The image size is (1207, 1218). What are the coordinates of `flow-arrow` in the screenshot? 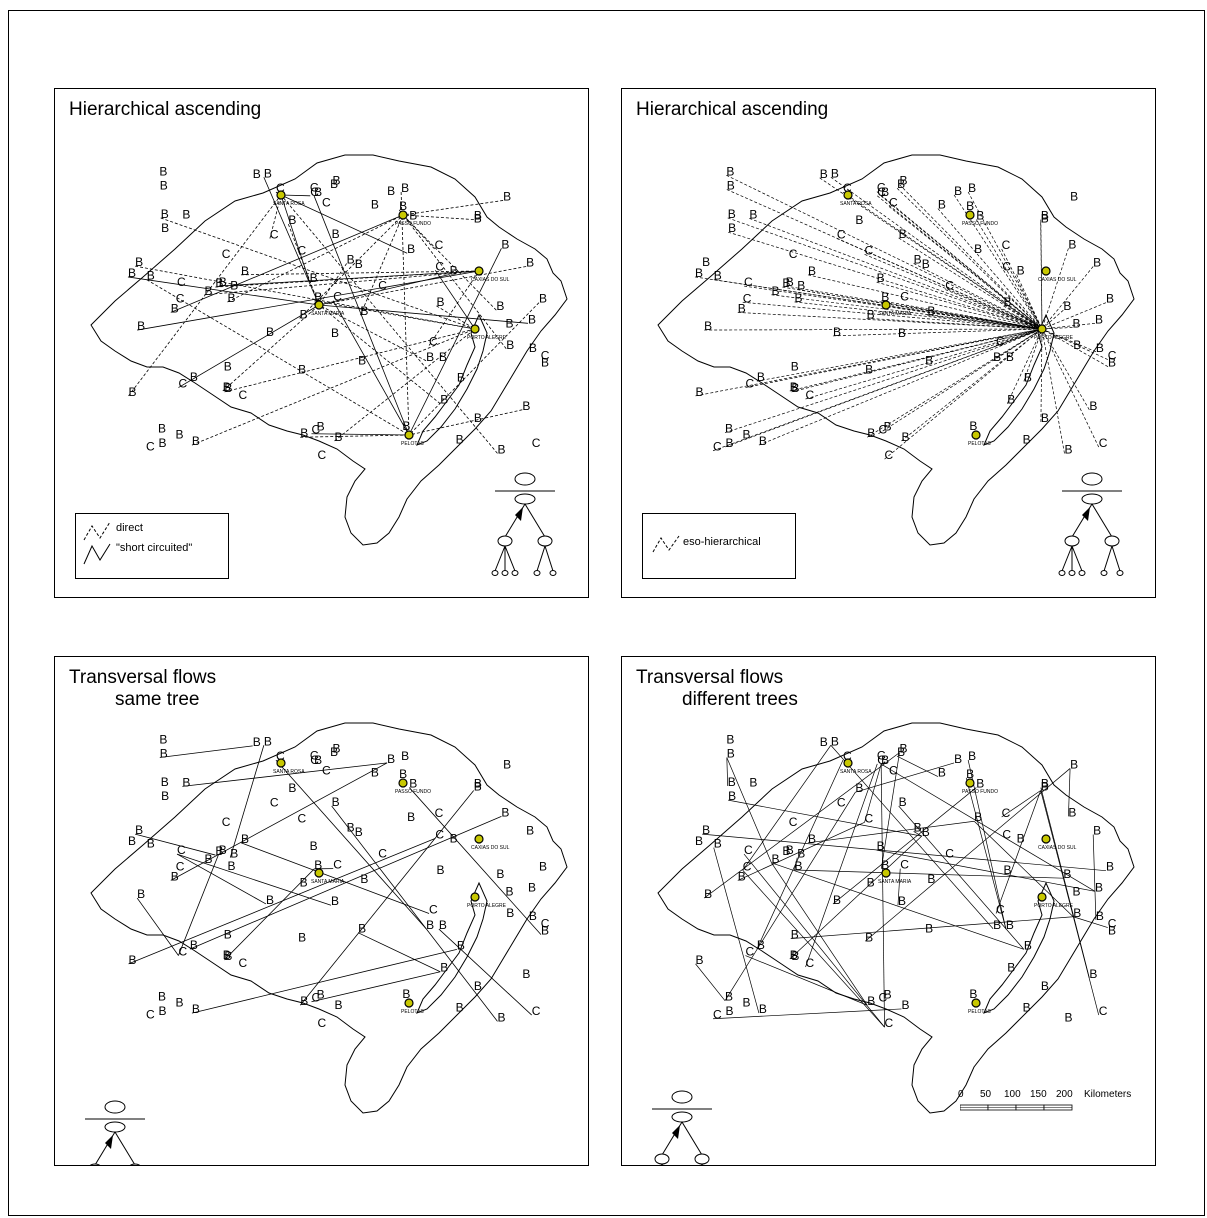 It's located at (676, 1132).